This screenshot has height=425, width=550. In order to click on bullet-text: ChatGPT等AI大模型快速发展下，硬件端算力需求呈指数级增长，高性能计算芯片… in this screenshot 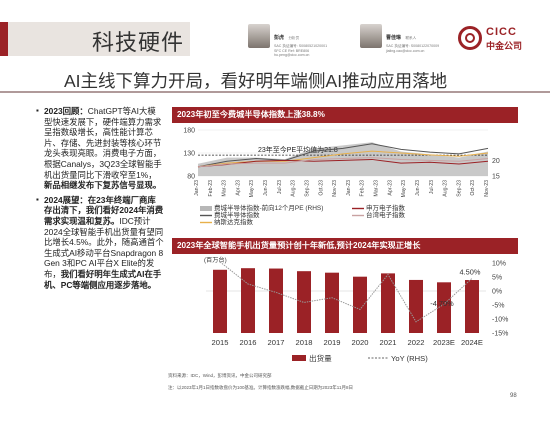, I will do `click(103, 143)`.